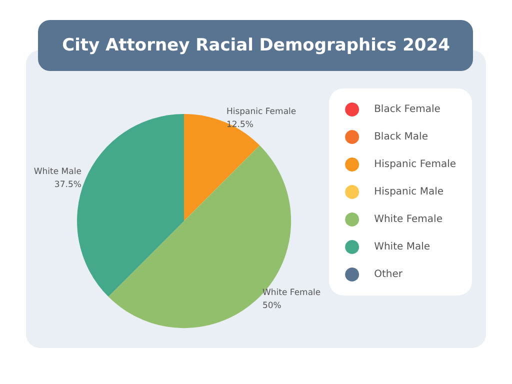 This screenshot has width=512, height=384. Describe the element at coordinates (409, 192) in the screenshot. I see `legend-label: Hispanic Male` at that location.